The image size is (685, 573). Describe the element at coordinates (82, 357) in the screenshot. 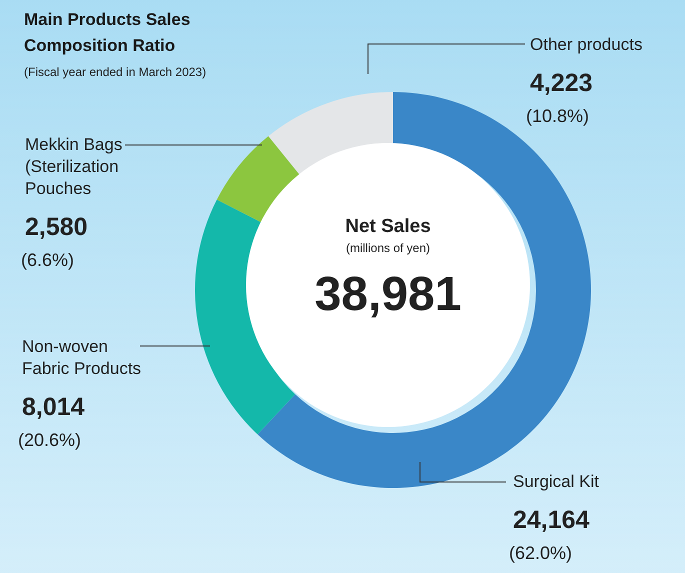

I see `slice-label: Non-woven Fabric Products` at that location.